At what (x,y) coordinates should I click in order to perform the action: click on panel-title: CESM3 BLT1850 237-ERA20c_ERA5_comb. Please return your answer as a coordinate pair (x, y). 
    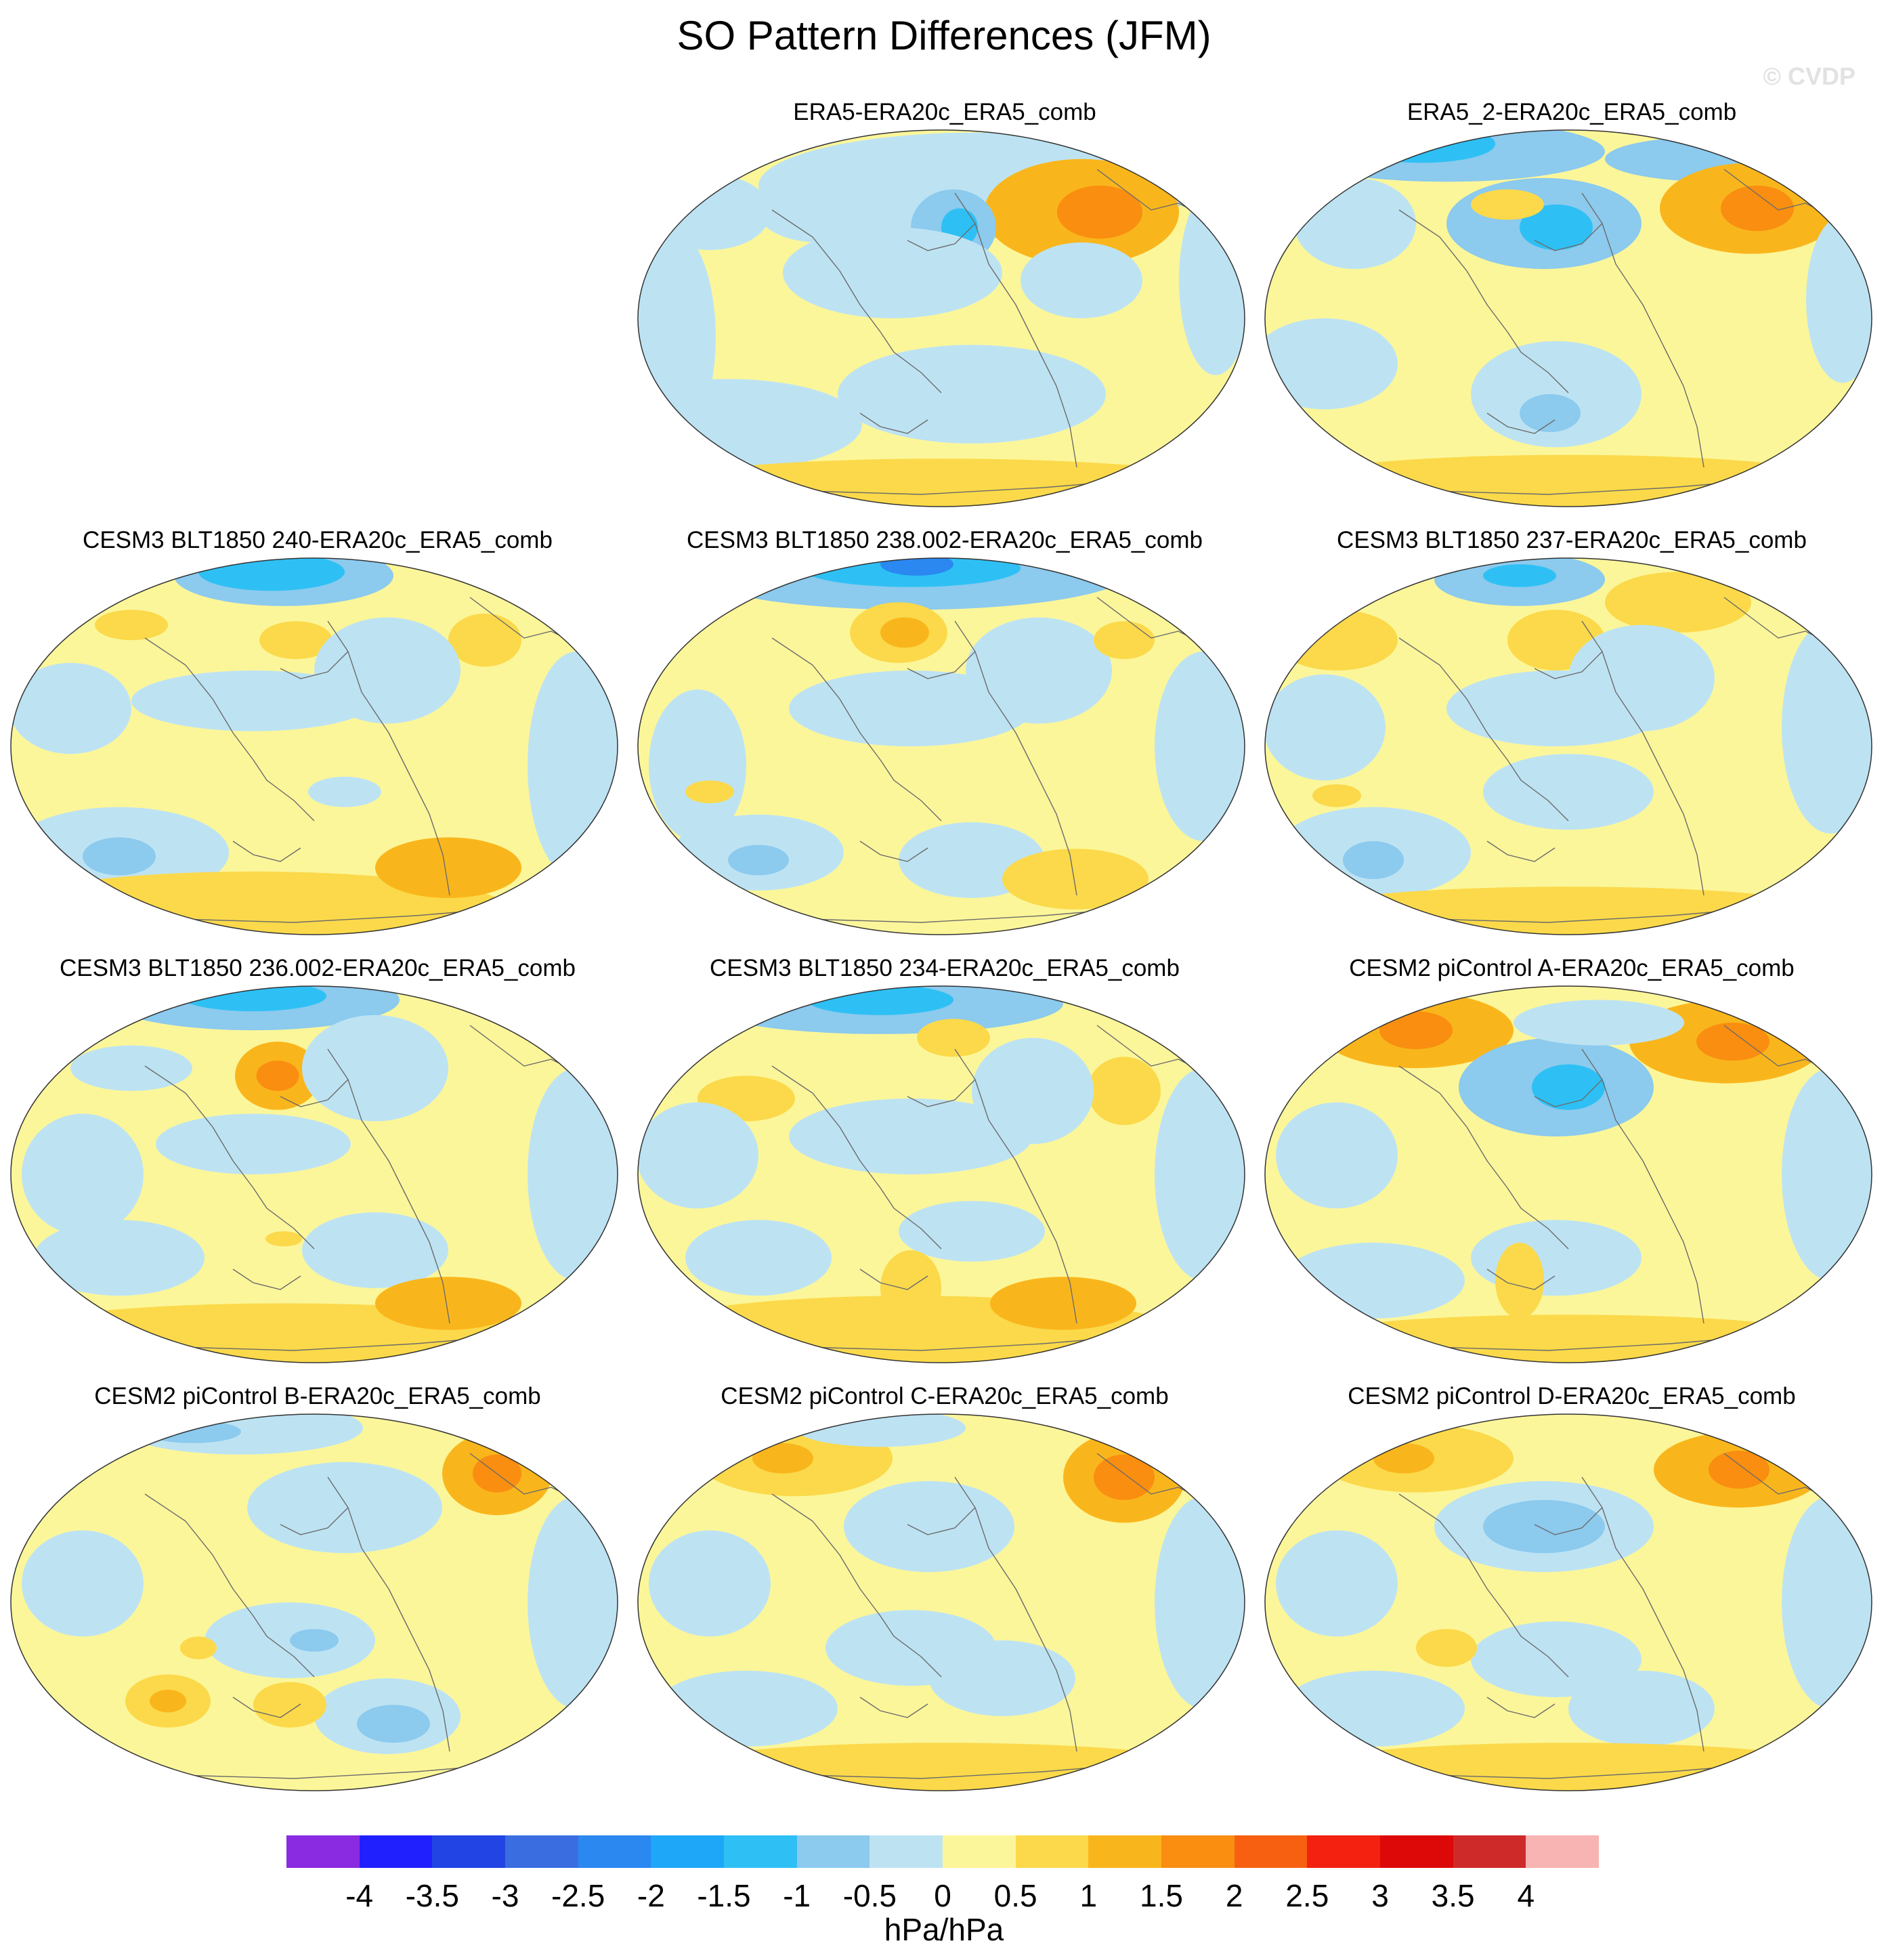
    Looking at the image, I should click on (1572, 540).